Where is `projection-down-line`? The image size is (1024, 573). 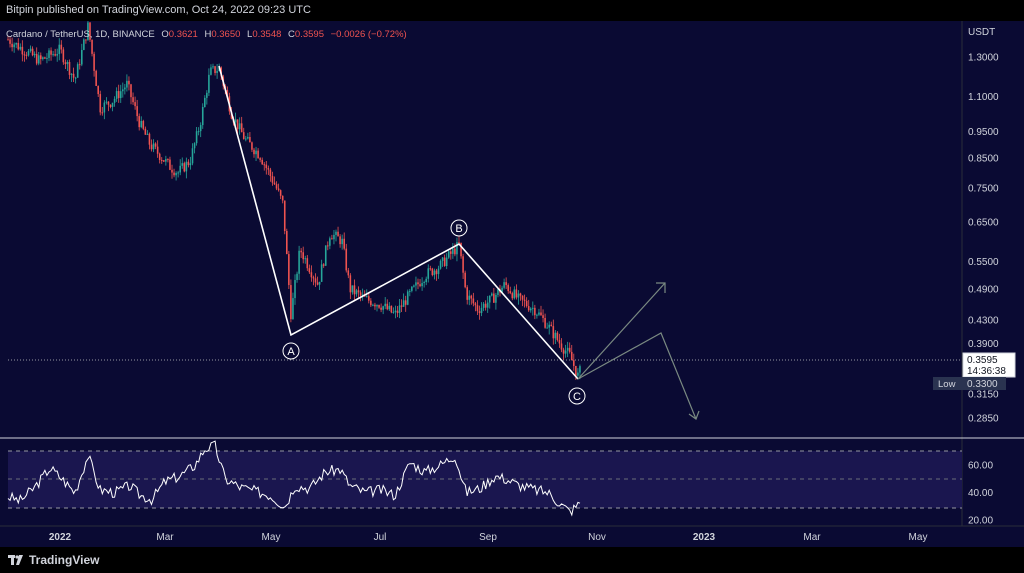 projection-down-line is located at coordinates (637, 376).